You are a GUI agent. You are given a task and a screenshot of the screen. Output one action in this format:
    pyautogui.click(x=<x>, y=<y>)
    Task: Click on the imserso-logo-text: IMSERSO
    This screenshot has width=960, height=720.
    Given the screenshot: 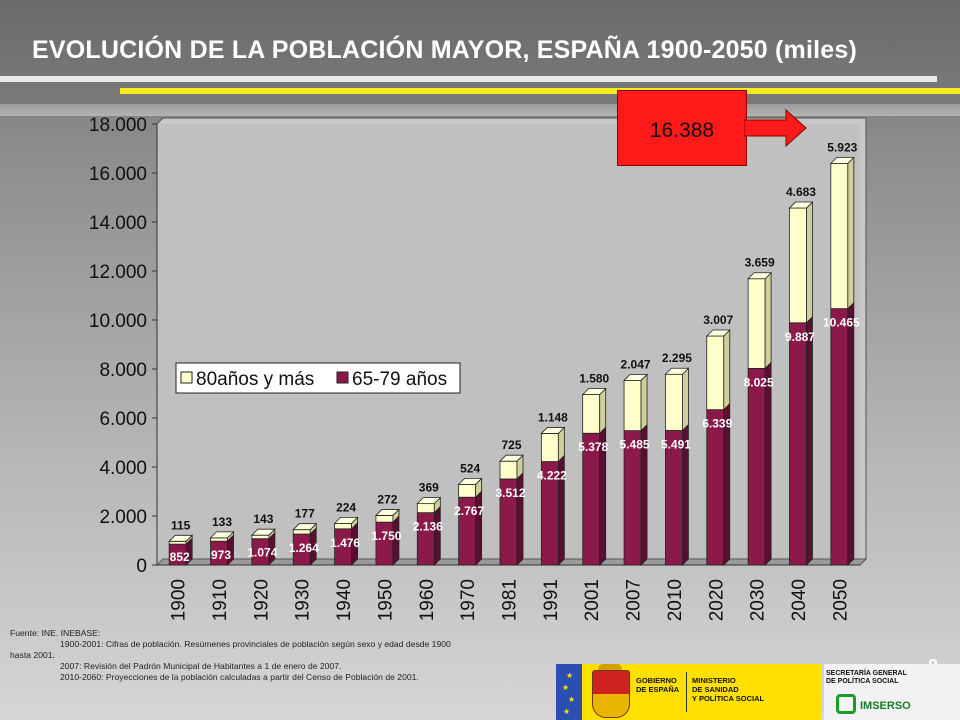 What is the action you would take?
    pyautogui.click(x=885, y=706)
    